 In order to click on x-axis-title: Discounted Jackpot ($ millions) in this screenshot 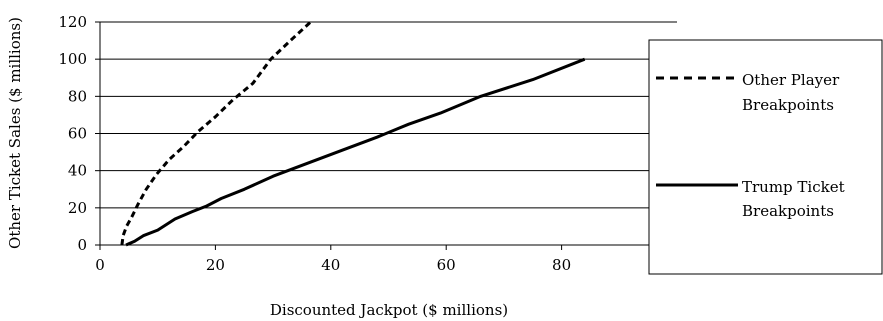, I will do `click(389, 310)`.